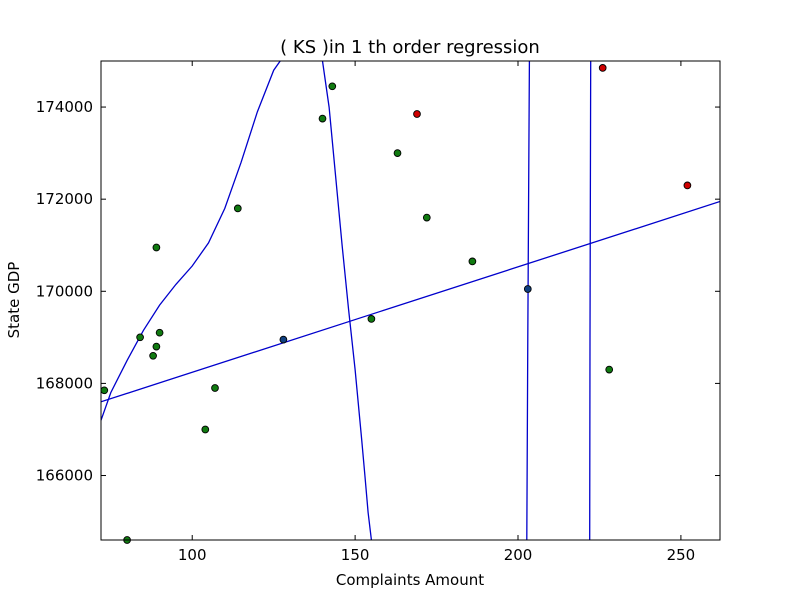 The height and width of the screenshot is (600, 800). Describe the element at coordinates (64, 107) in the screenshot. I see `y-tick-label: 174000` at that location.